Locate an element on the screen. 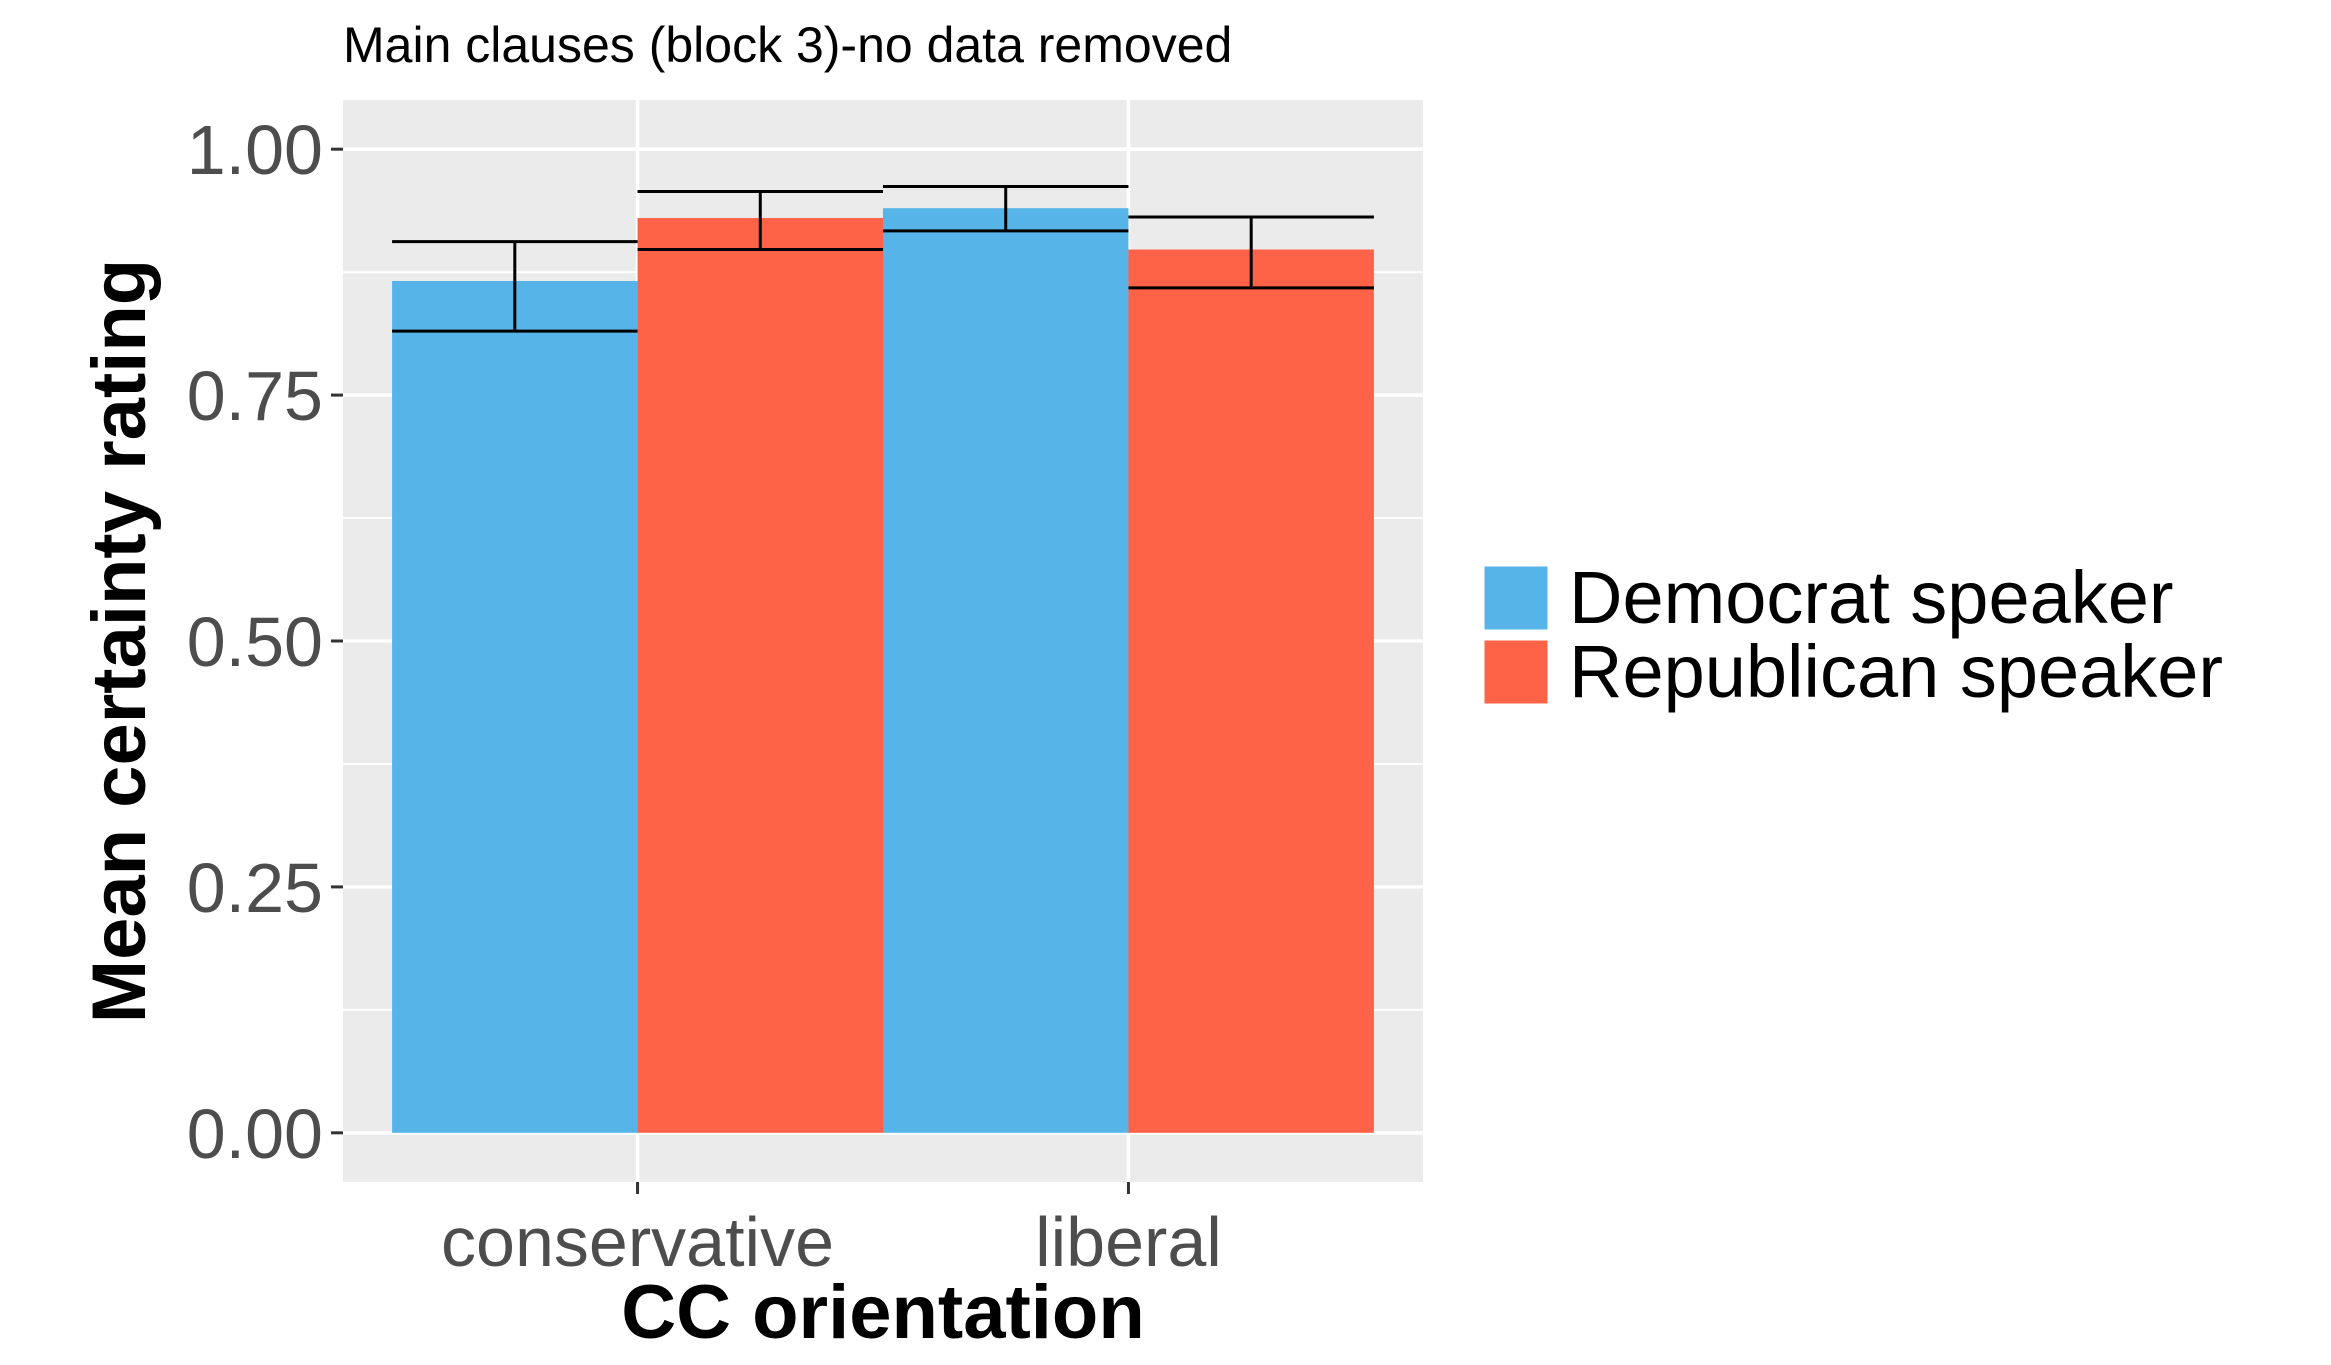 The image size is (2331, 1365). chart-title: Main clauses (block 3)-no data removed is located at coordinates (787, 45).